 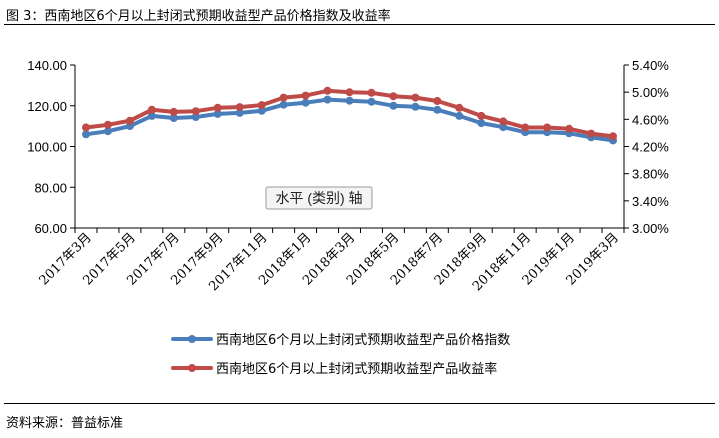 I want to click on series-line, so click(x=349, y=120).